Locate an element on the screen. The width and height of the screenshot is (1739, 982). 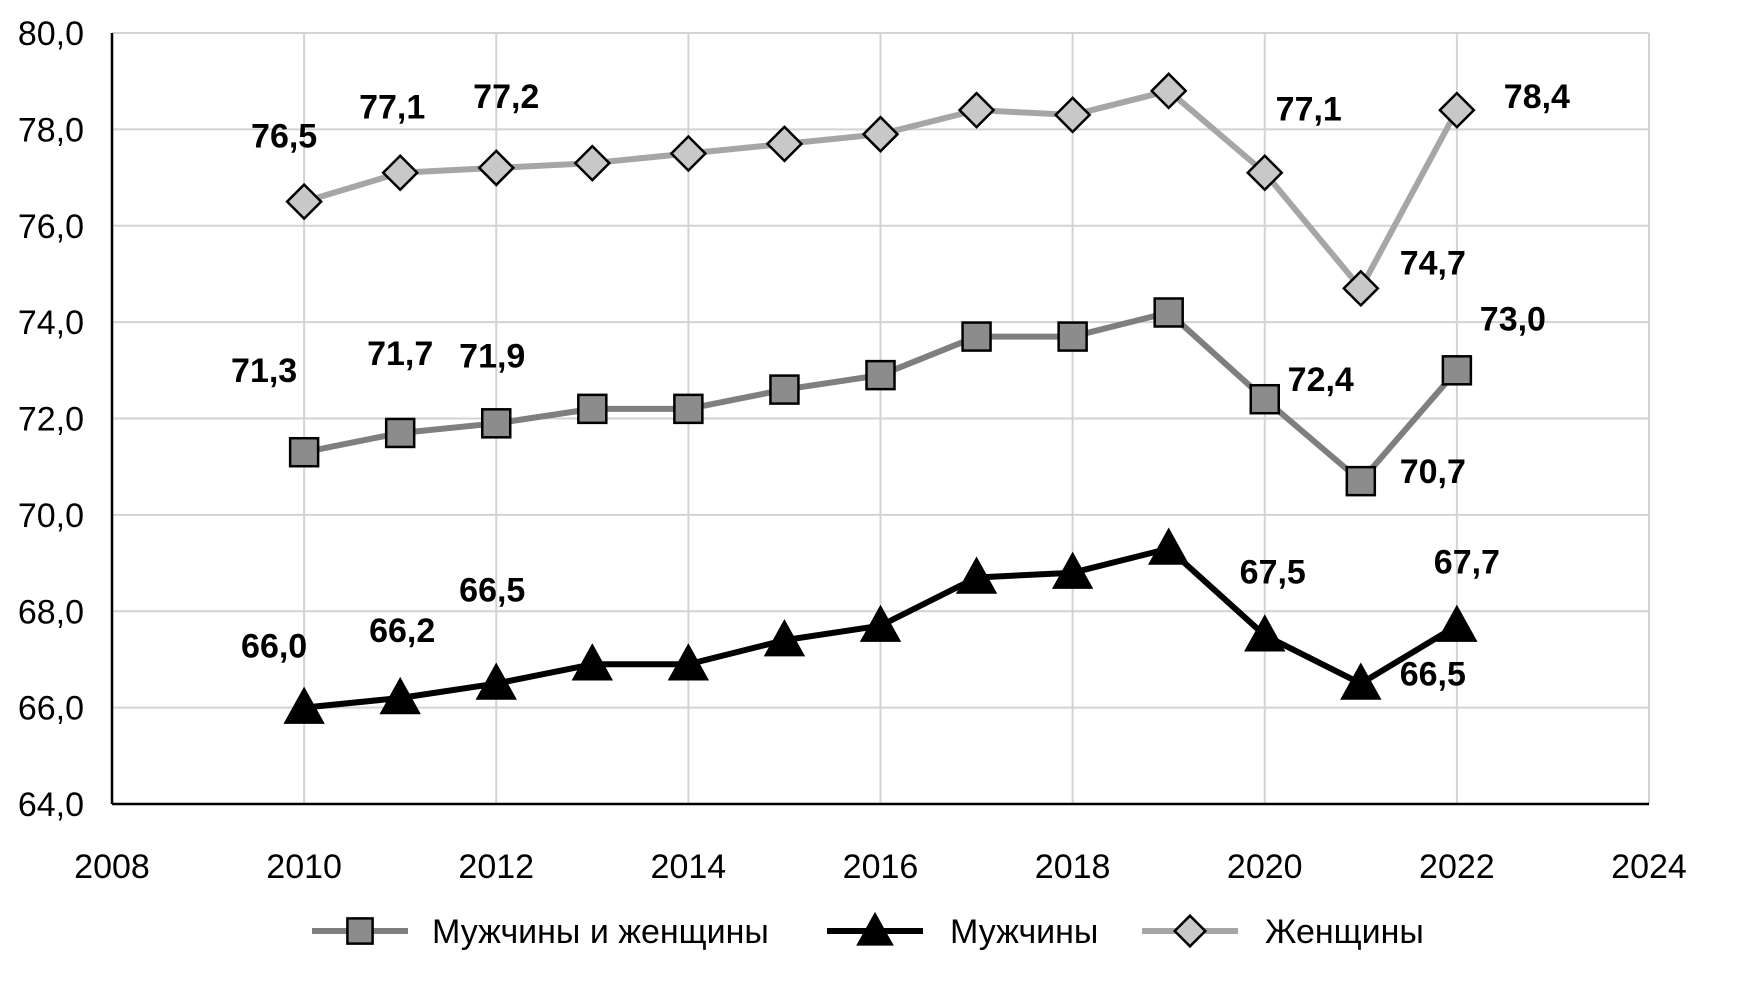
y-tick-label: 66,0 is located at coordinates (51, 709).